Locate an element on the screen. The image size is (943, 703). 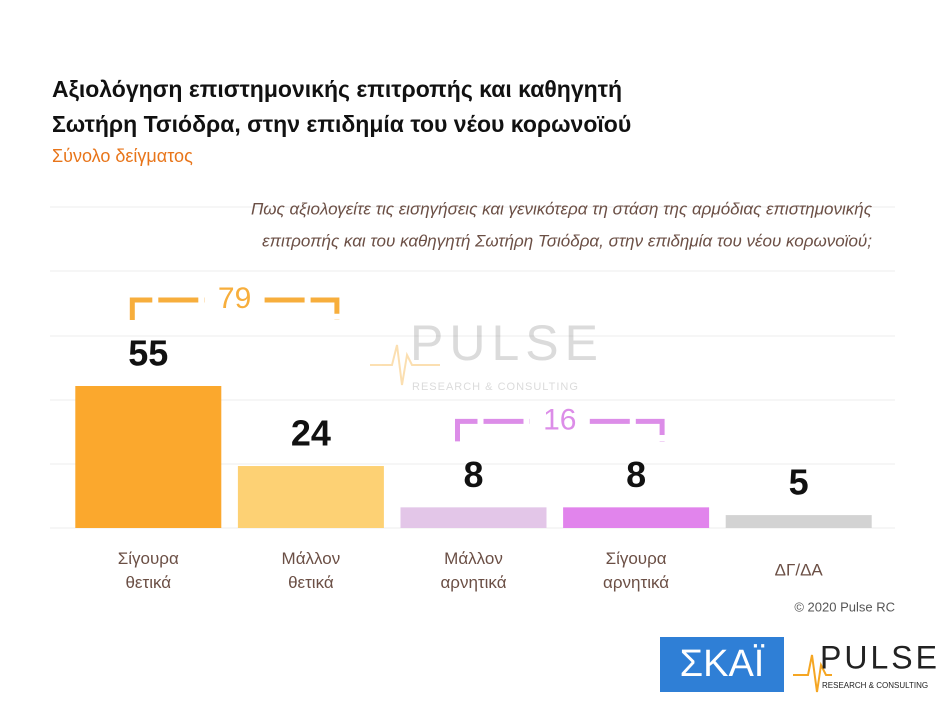
group-bracket: 16 is located at coordinates (560, 422).